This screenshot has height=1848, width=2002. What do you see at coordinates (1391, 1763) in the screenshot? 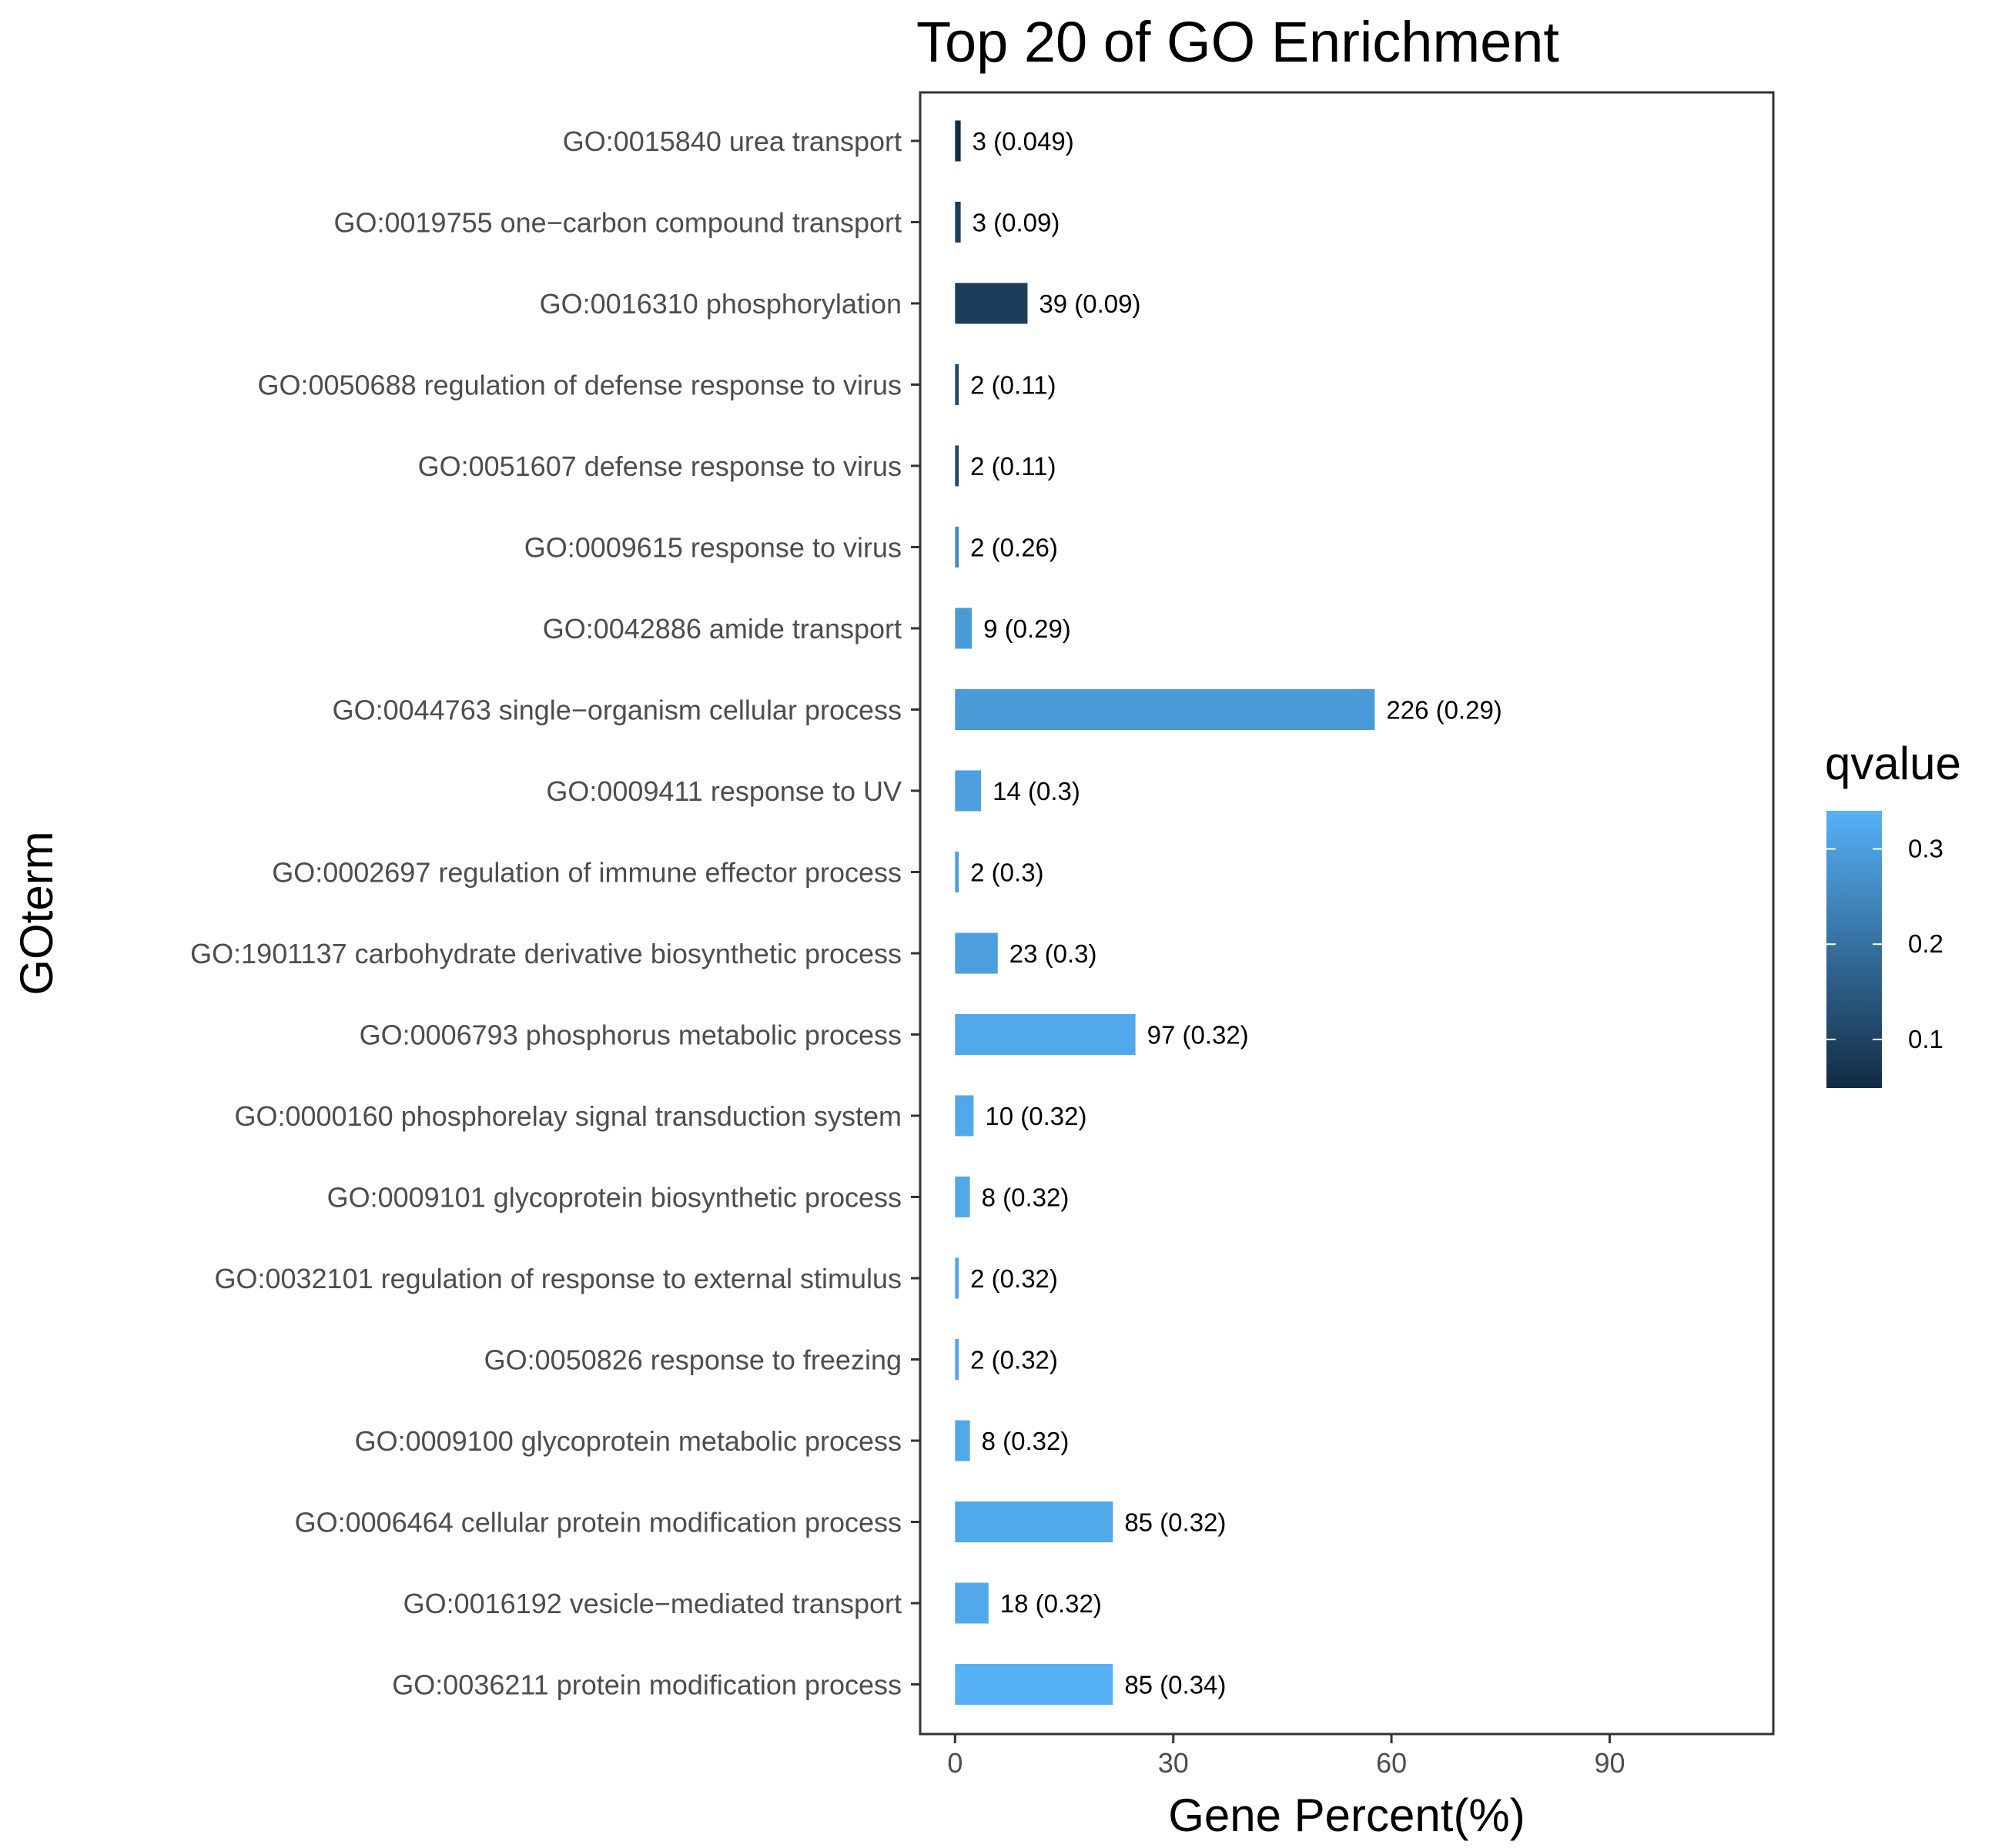
I see `x-tick-label: 60` at bounding box center [1391, 1763].